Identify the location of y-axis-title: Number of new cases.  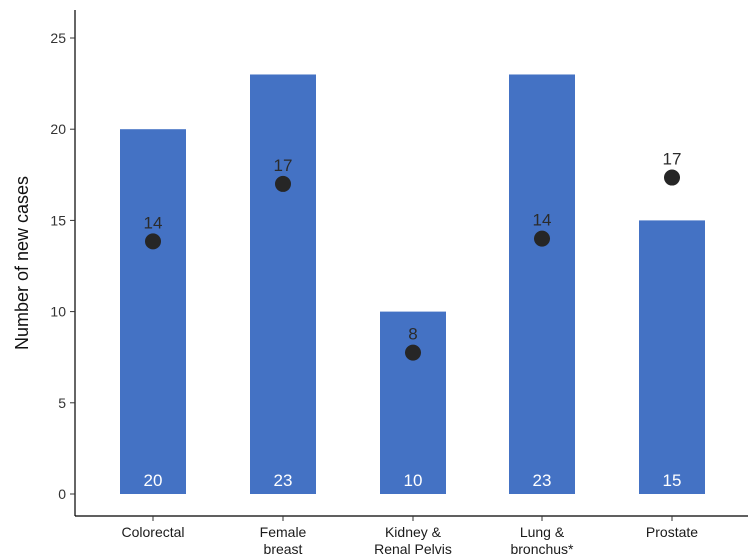
(22, 263).